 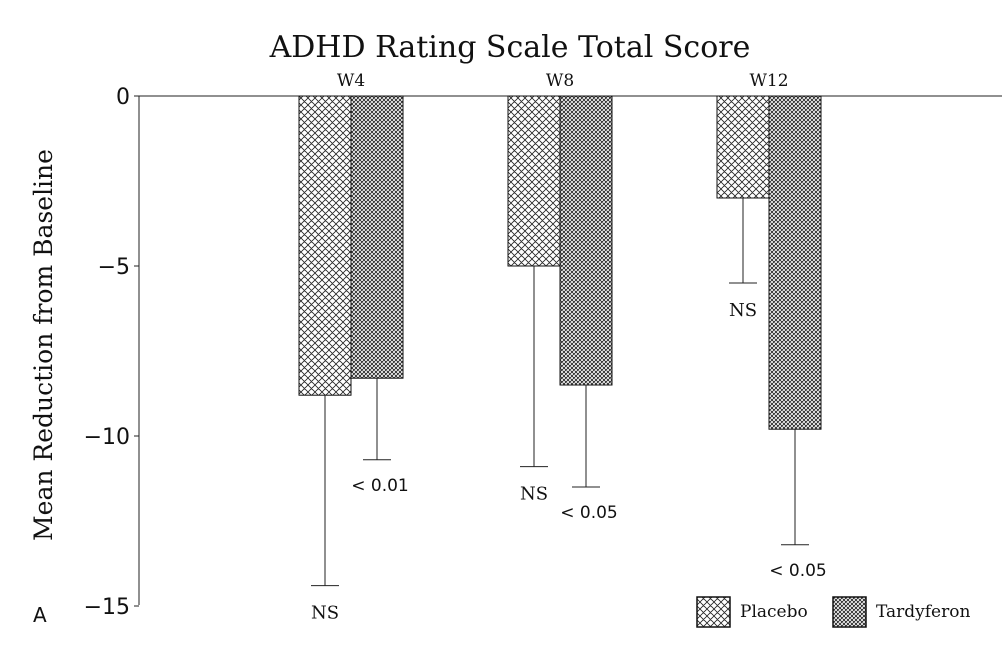 I want to click on y-axis-label: Mean Reduction from Baseline, so click(x=43, y=345).